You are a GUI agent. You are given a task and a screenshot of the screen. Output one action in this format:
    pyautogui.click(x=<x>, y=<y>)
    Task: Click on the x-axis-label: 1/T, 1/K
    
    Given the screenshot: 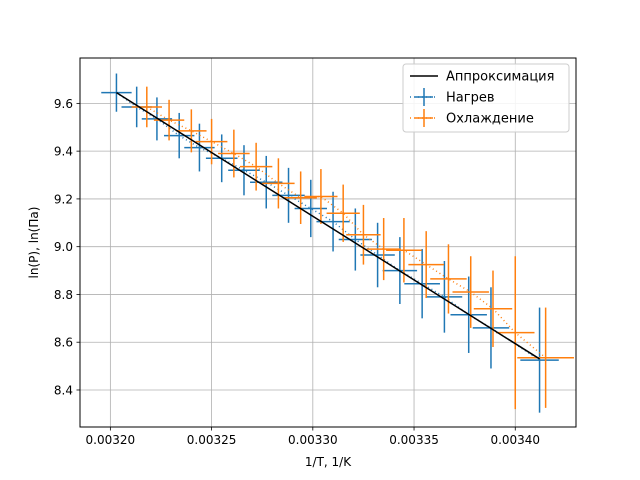 What is the action you would take?
    pyautogui.click(x=328, y=462)
    